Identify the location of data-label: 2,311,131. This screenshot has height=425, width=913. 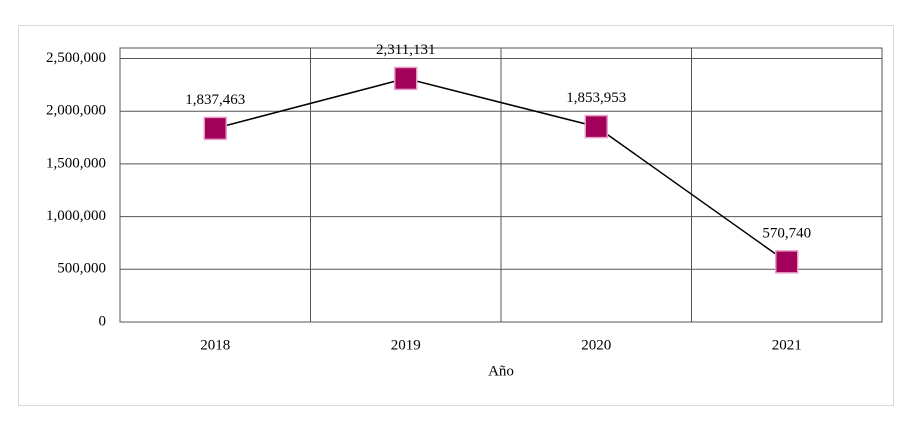
(405, 50).